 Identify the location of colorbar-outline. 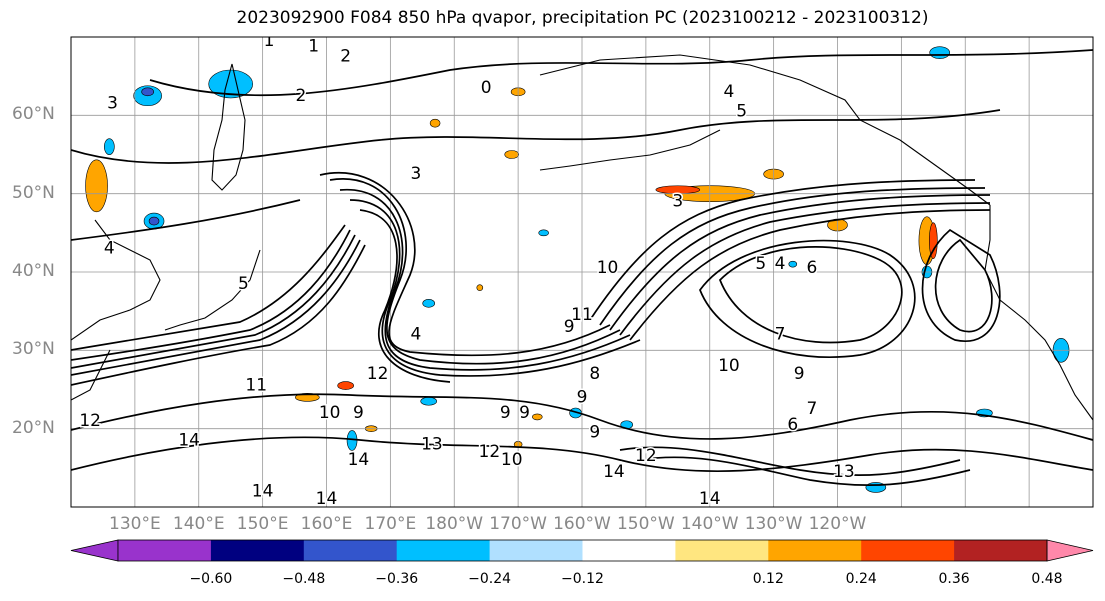
(582, 550).